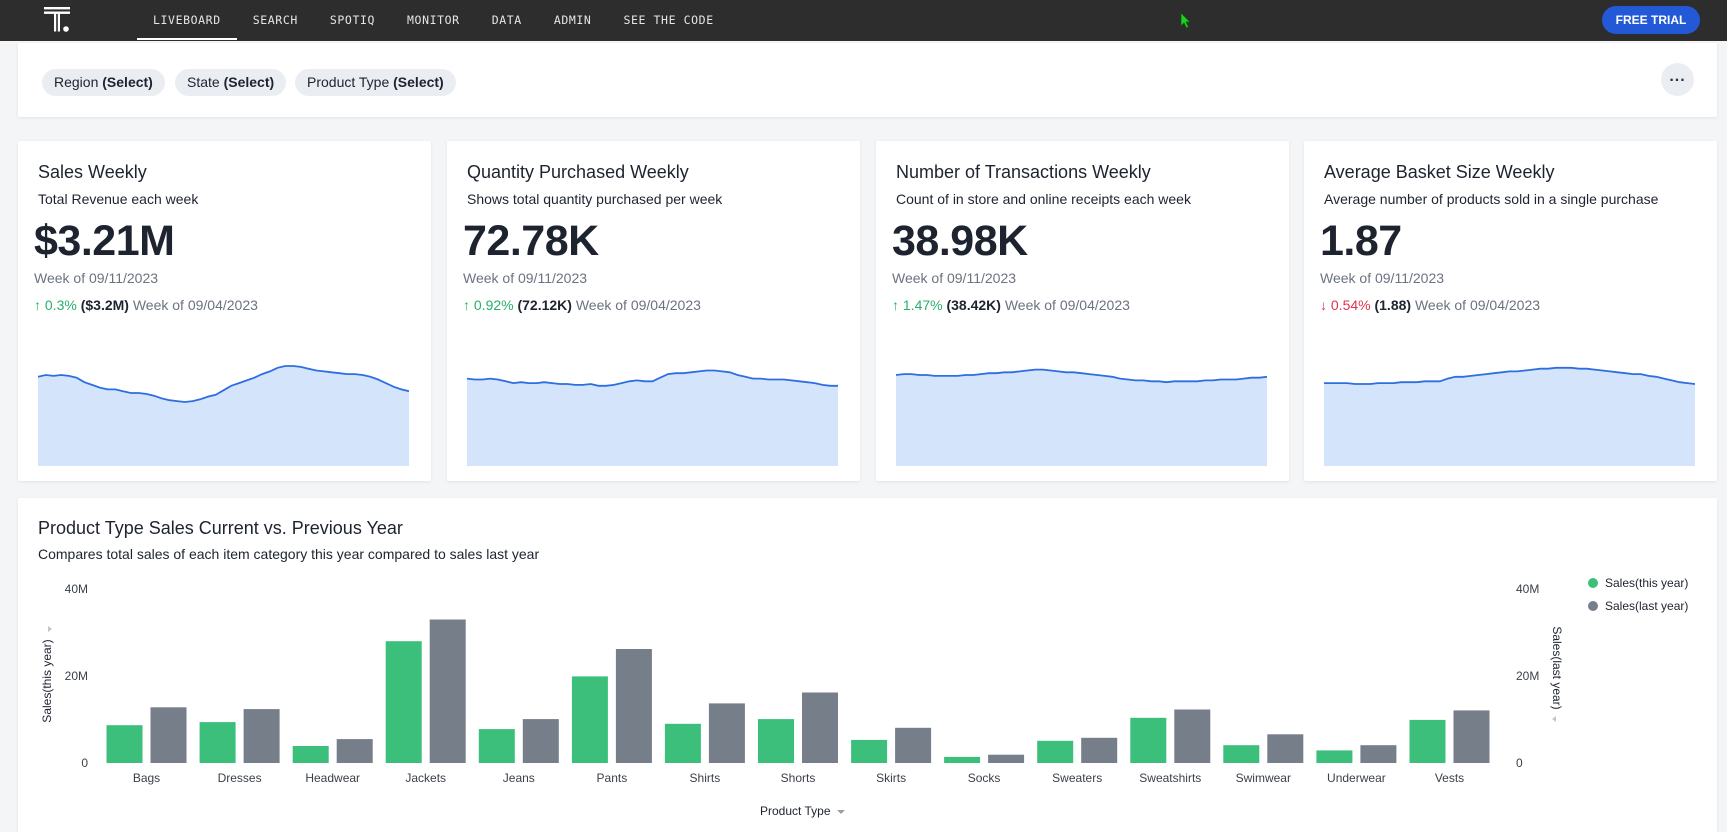  Describe the element at coordinates (595, 199) in the screenshot. I see `kpi-subtitle: Shows total quantity purchased per week` at that location.